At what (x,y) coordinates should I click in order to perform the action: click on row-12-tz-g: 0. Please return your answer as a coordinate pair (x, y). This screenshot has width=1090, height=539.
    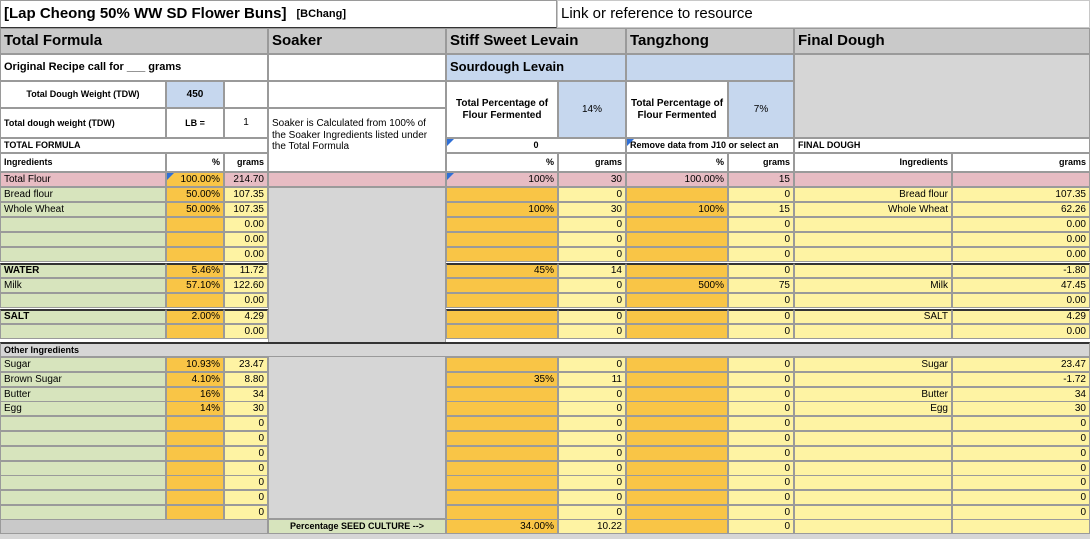
    Looking at the image, I should click on (761, 394).